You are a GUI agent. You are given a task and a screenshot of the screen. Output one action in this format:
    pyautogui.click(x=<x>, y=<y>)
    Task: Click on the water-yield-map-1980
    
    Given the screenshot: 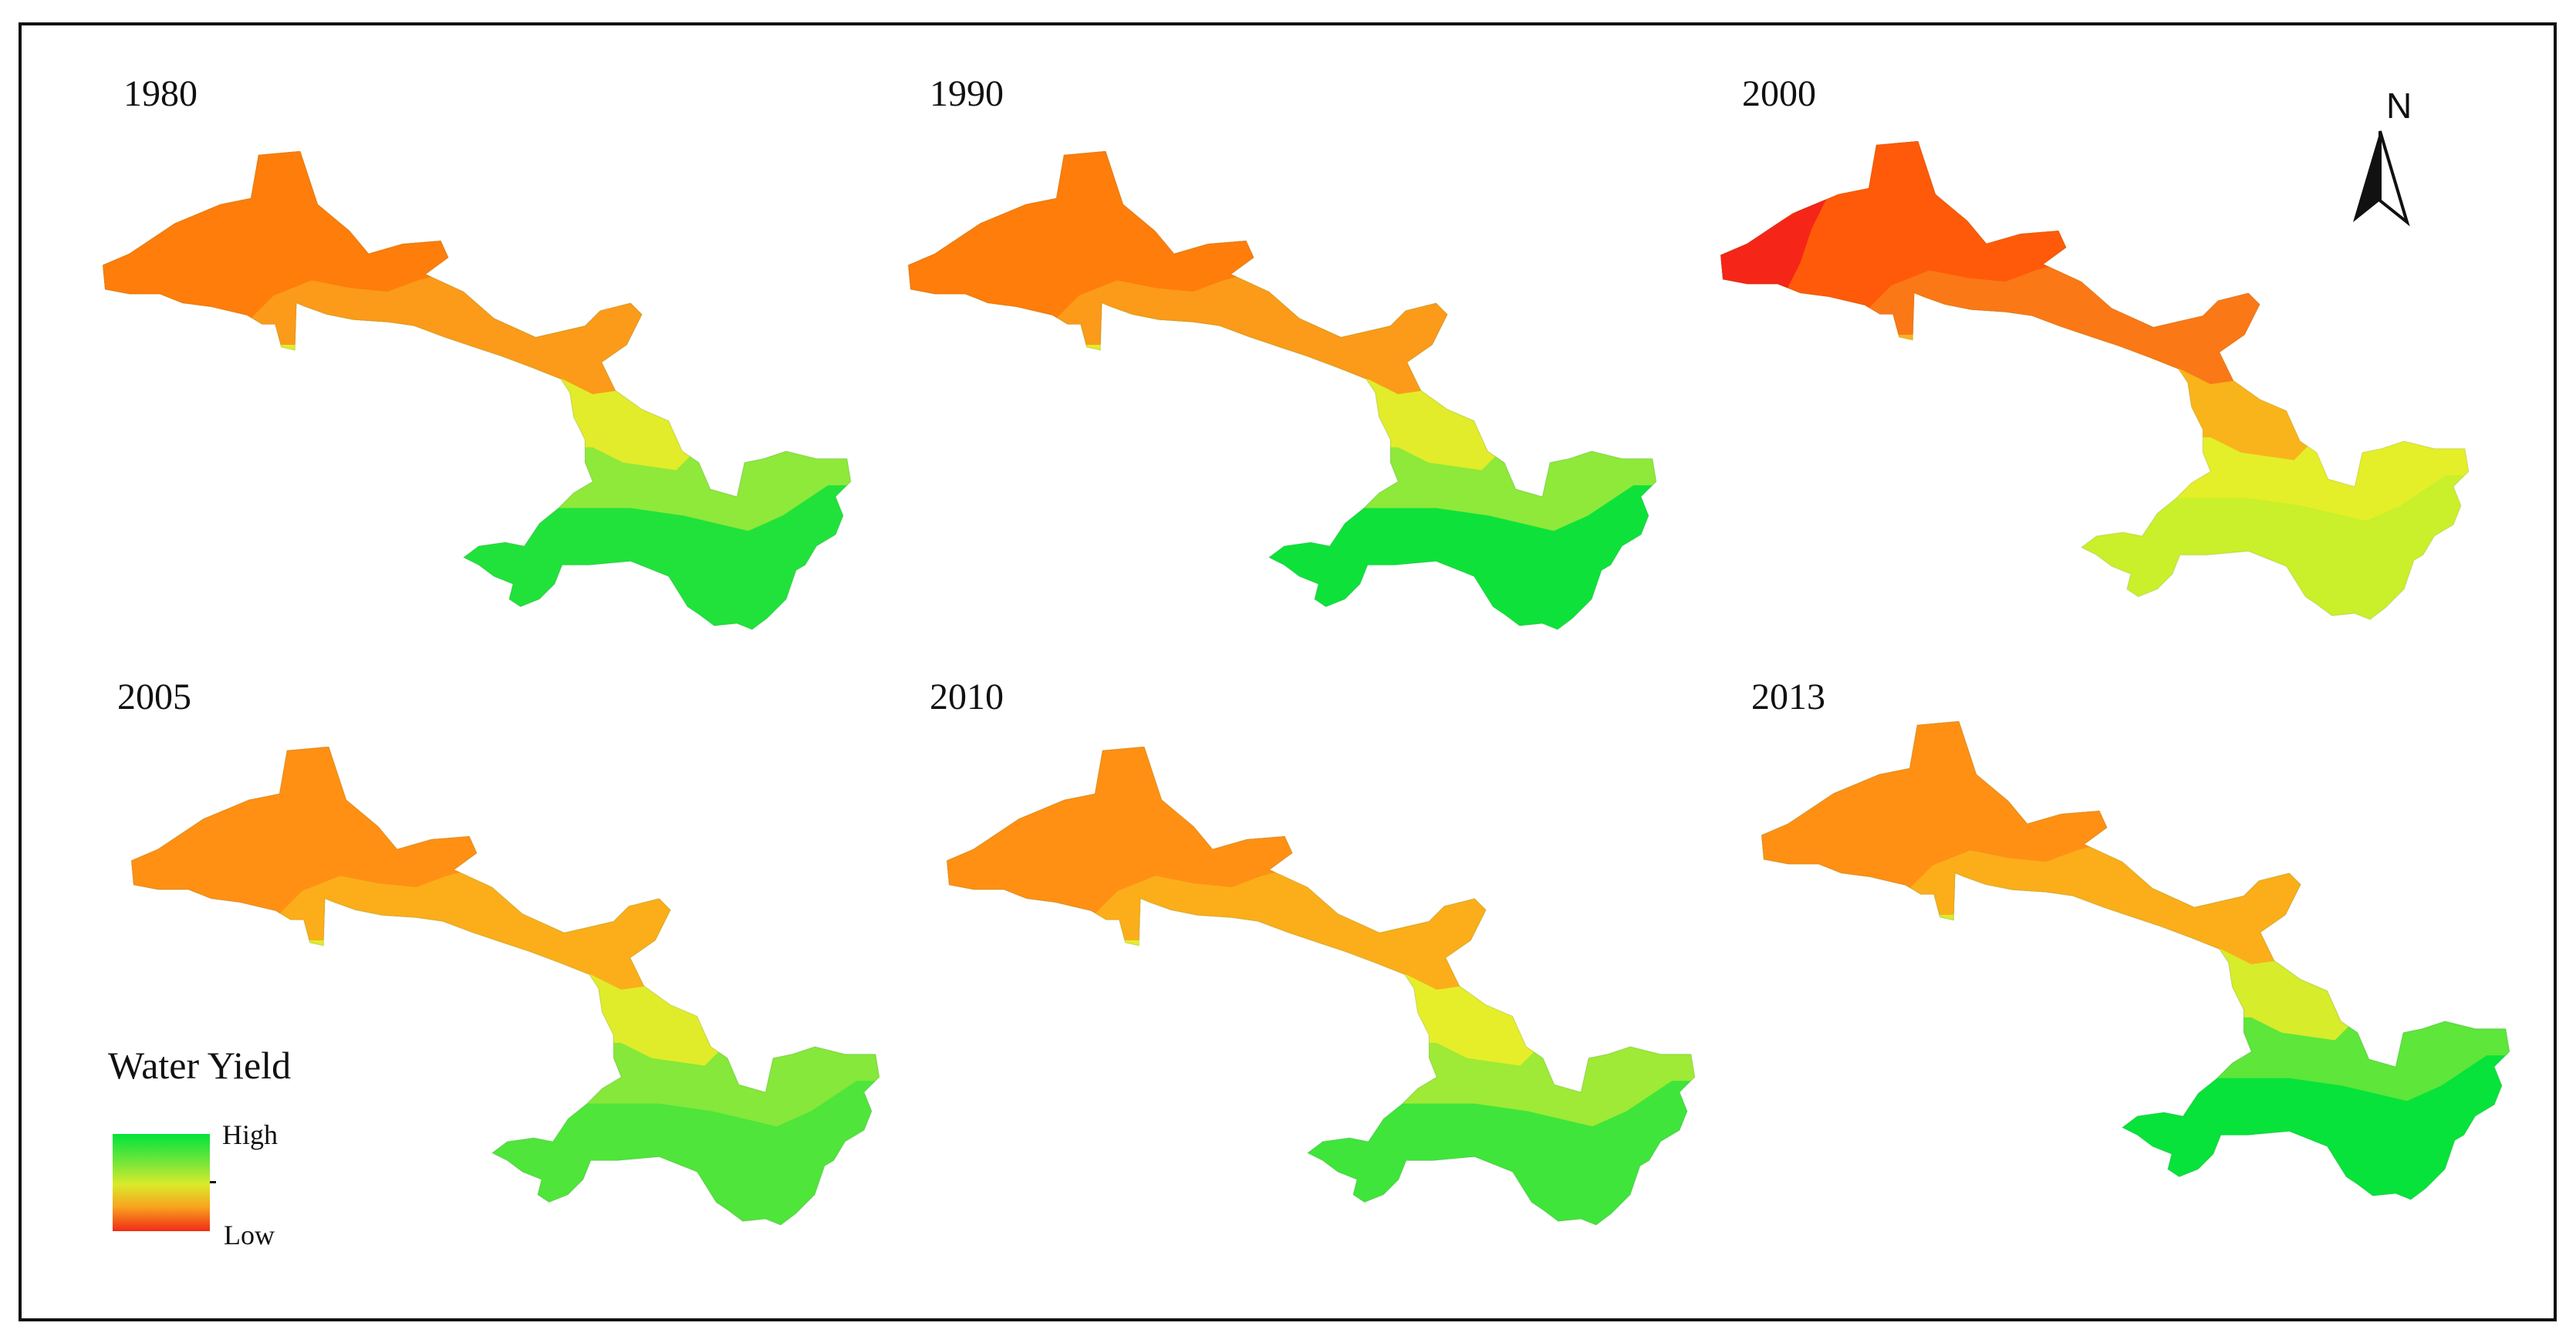 What is the action you would take?
    pyautogui.click(x=477, y=390)
    